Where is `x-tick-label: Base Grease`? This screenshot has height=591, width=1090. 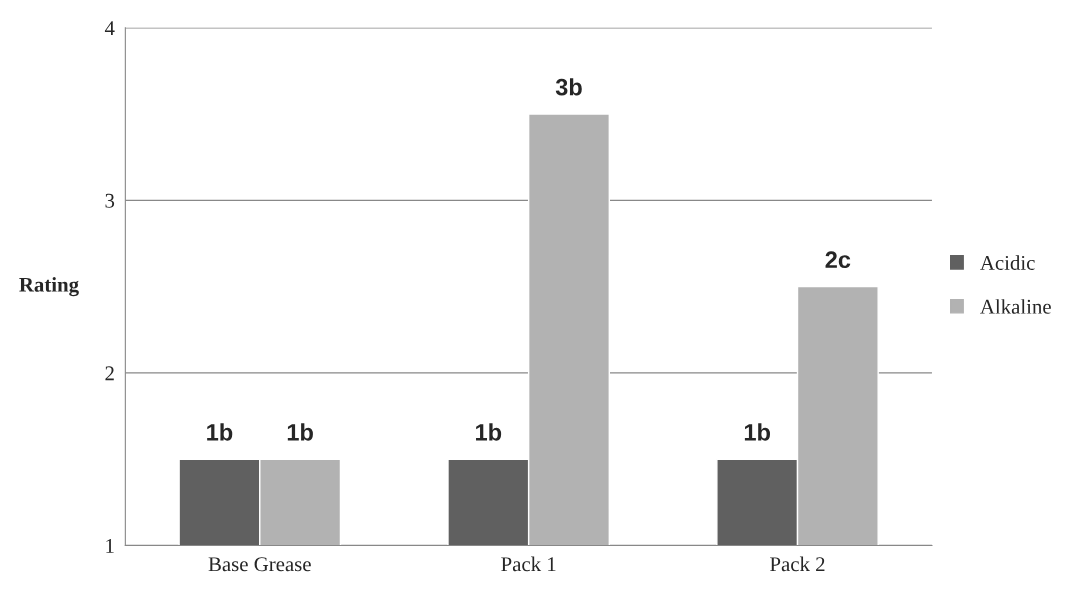
x-tick-label: Base Grease is located at coordinates (259, 564).